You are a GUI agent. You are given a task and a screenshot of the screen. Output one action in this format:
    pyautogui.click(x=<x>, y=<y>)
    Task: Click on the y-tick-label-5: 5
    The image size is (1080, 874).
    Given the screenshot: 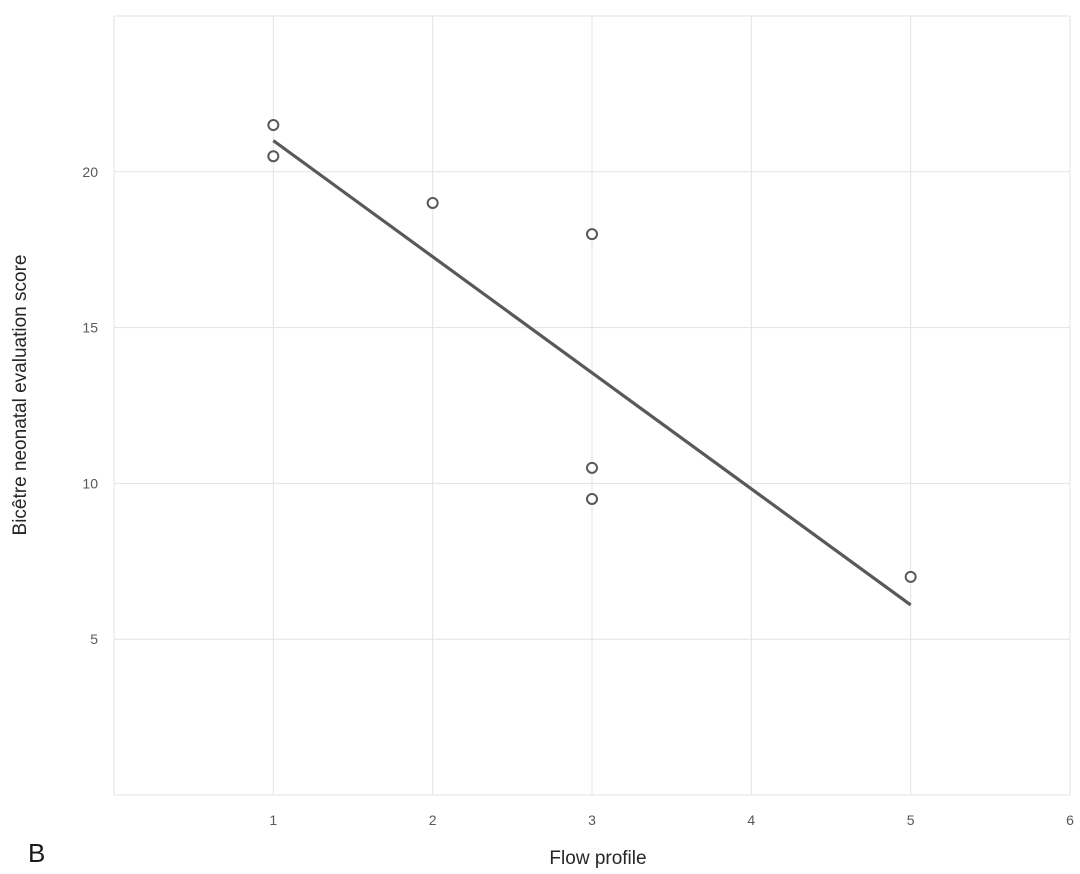 What is the action you would take?
    pyautogui.click(x=94, y=639)
    